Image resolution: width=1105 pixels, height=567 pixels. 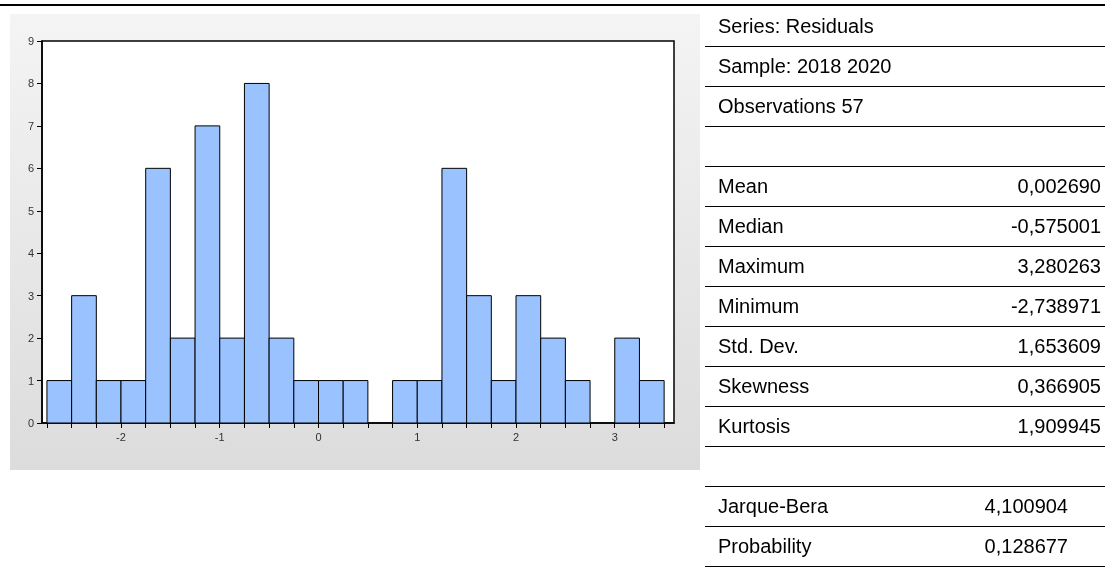 I want to click on y-tick-label: 9, so click(x=30, y=41).